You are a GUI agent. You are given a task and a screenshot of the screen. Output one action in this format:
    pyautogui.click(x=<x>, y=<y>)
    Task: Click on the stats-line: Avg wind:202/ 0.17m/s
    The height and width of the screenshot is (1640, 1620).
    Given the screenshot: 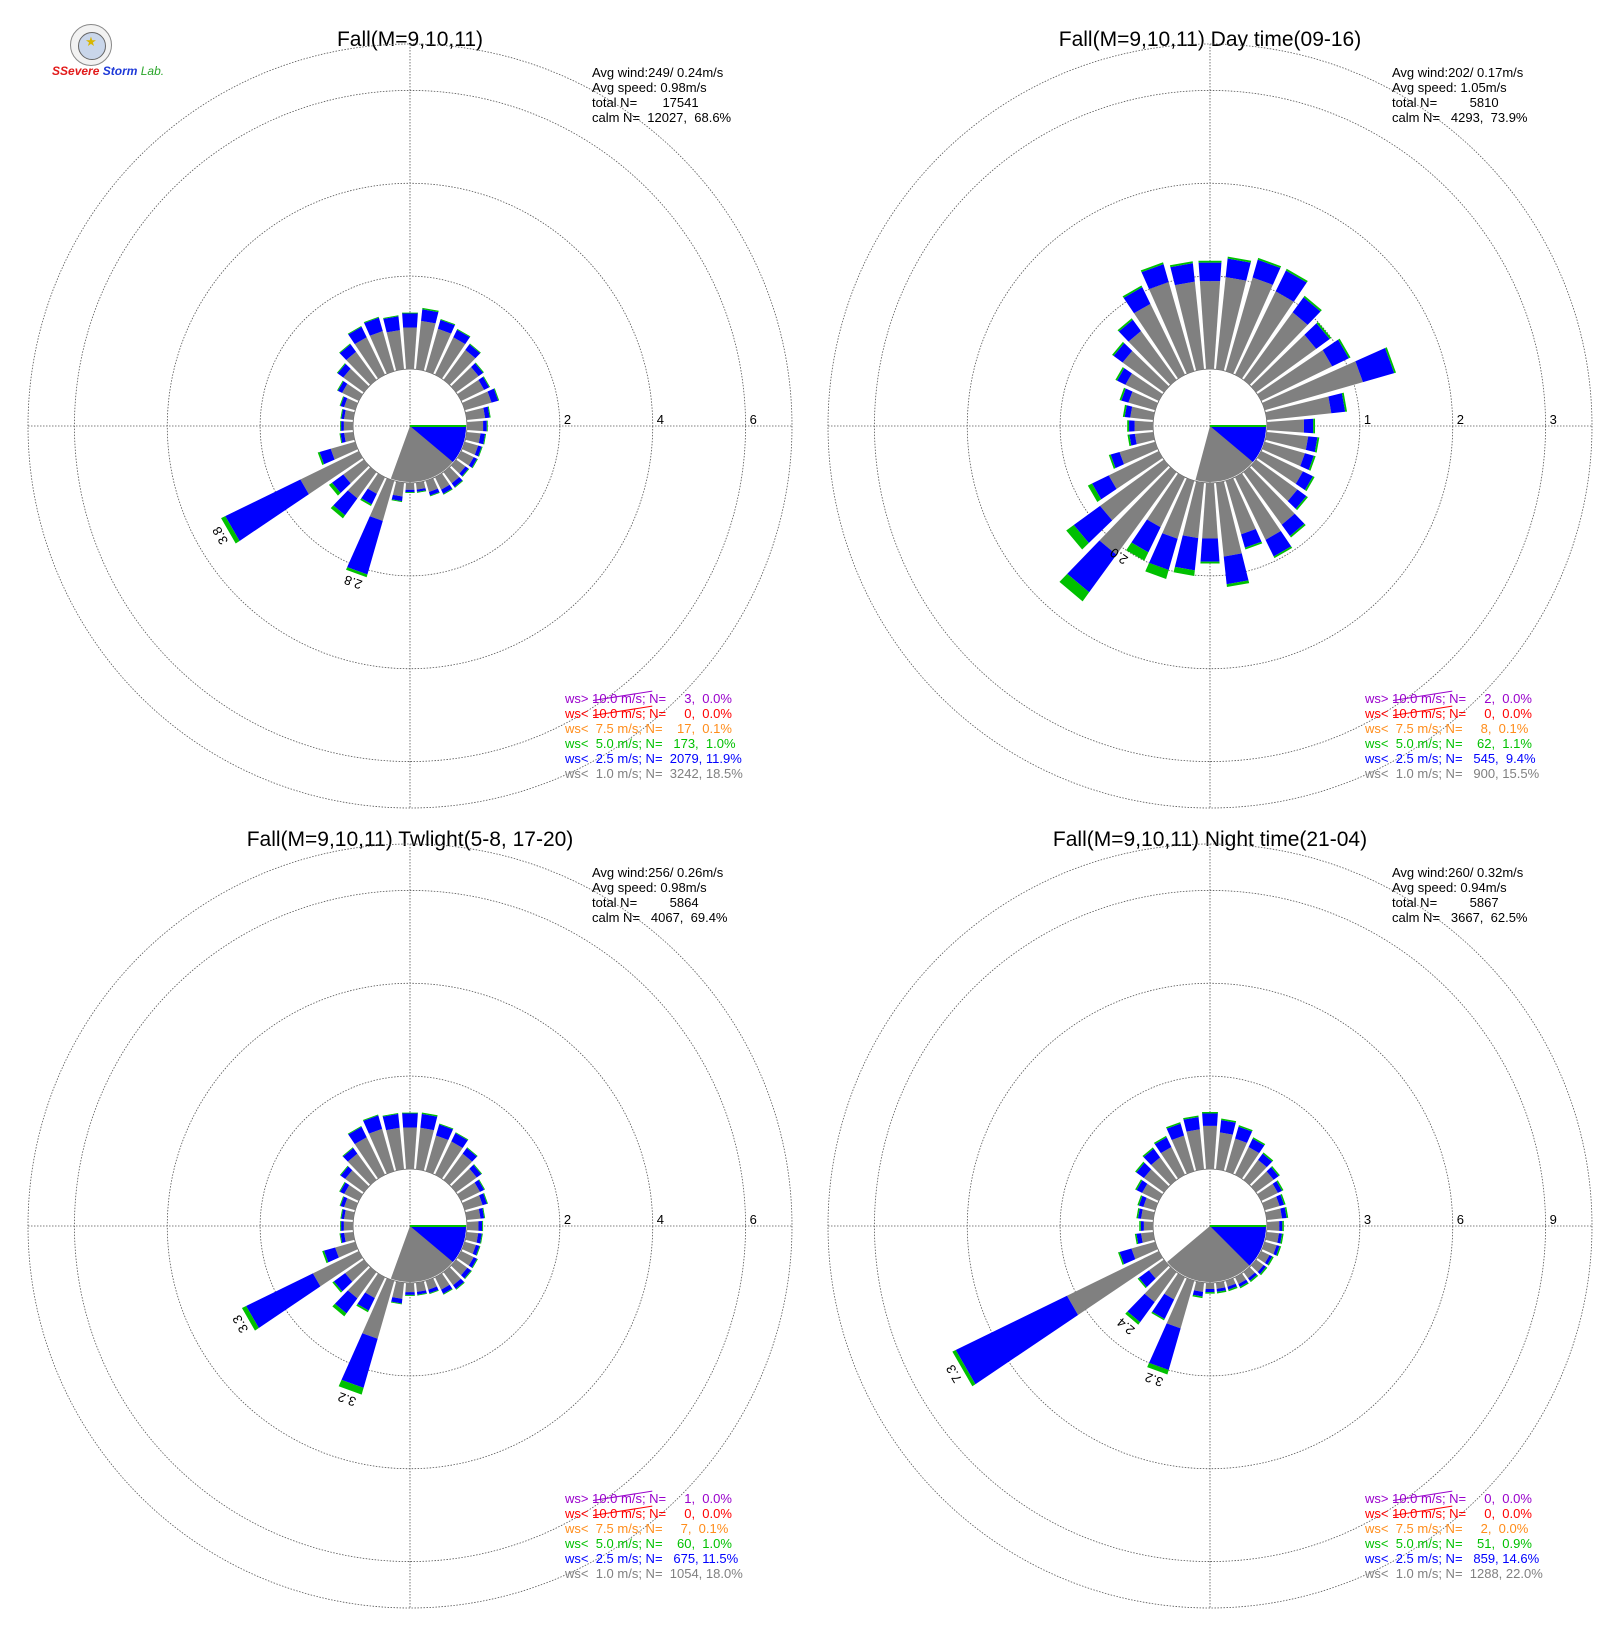 What is the action you would take?
    pyautogui.click(x=1458, y=72)
    